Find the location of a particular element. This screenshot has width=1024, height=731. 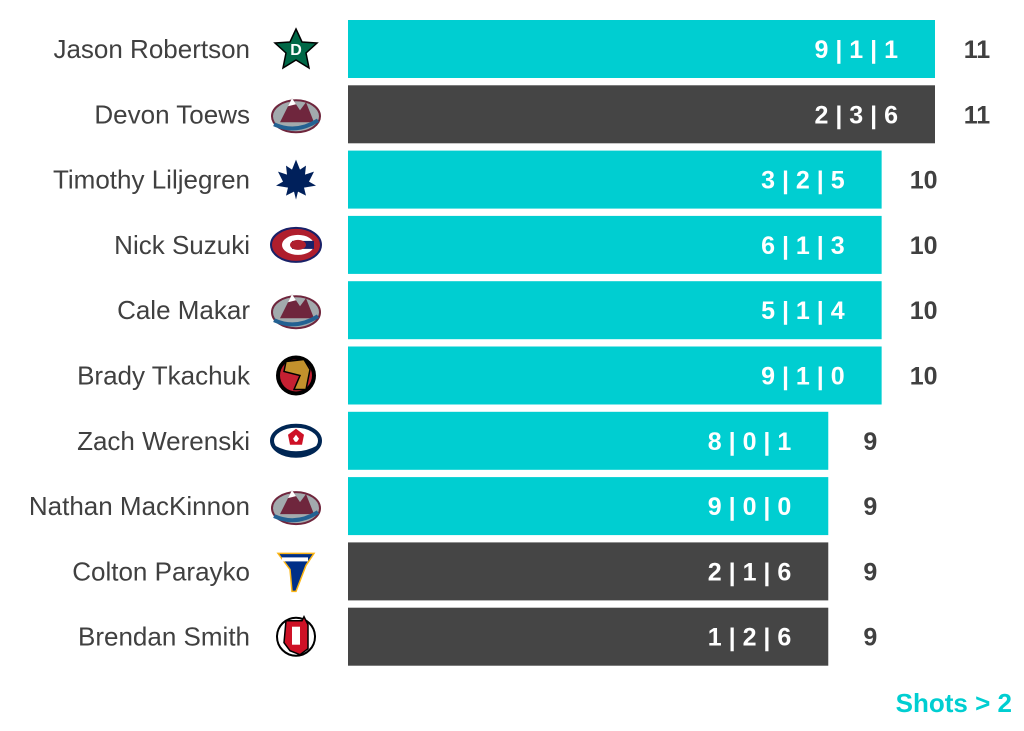

bar-breakdown-label: 2 | 3 | 6 is located at coordinates (856, 115).